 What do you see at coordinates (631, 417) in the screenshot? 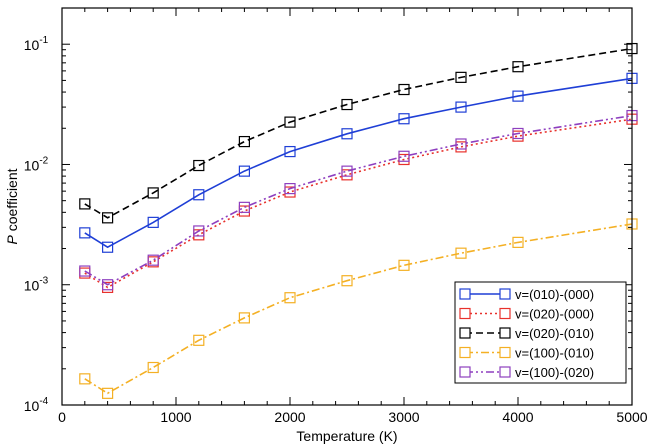
I see `x-tick-label: 5000` at bounding box center [631, 417].